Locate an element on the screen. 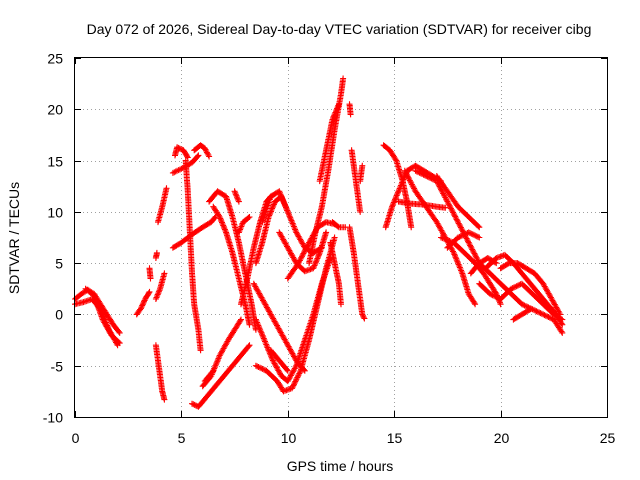  y-tick-label: 25 is located at coordinates (55, 59).